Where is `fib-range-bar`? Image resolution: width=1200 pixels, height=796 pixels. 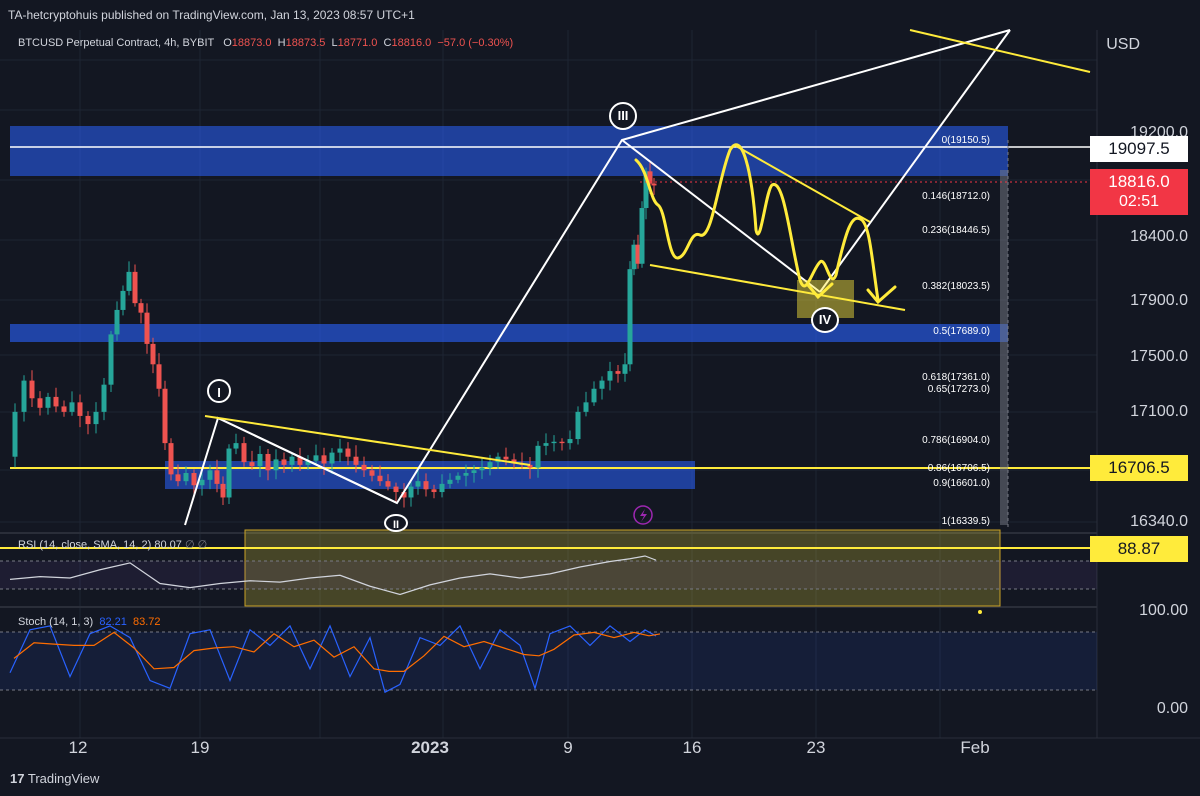
fib-range-bar is located at coordinates (1004, 347).